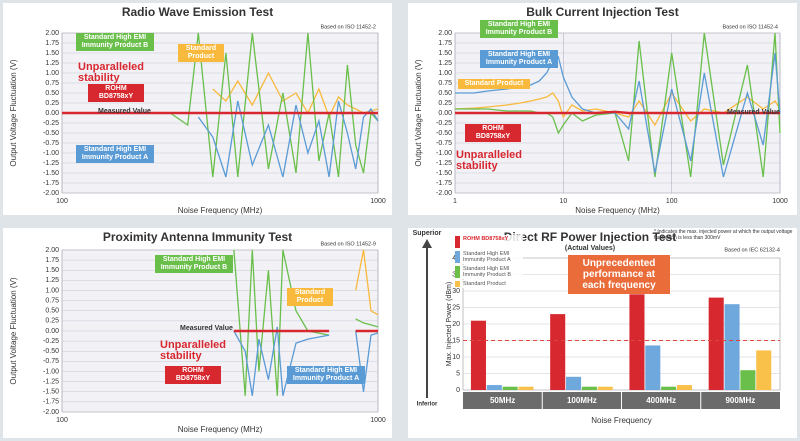 The width and height of the screenshot is (800, 441). What do you see at coordinates (348, 244) in the screenshot?
I see `note: Based on ISO 11452-9` at bounding box center [348, 244].